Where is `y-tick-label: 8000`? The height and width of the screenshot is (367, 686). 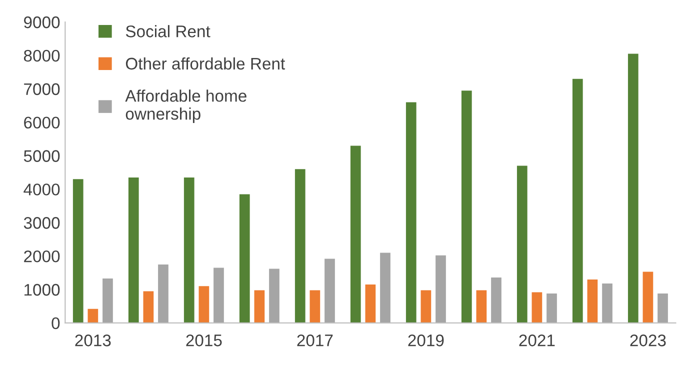 y-tick-label: 8000 is located at coordinates (42, 56).